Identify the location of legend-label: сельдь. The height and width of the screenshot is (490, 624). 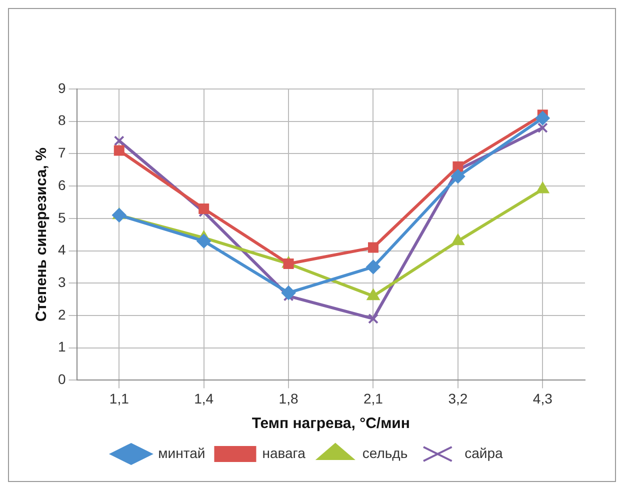
(385, 452).